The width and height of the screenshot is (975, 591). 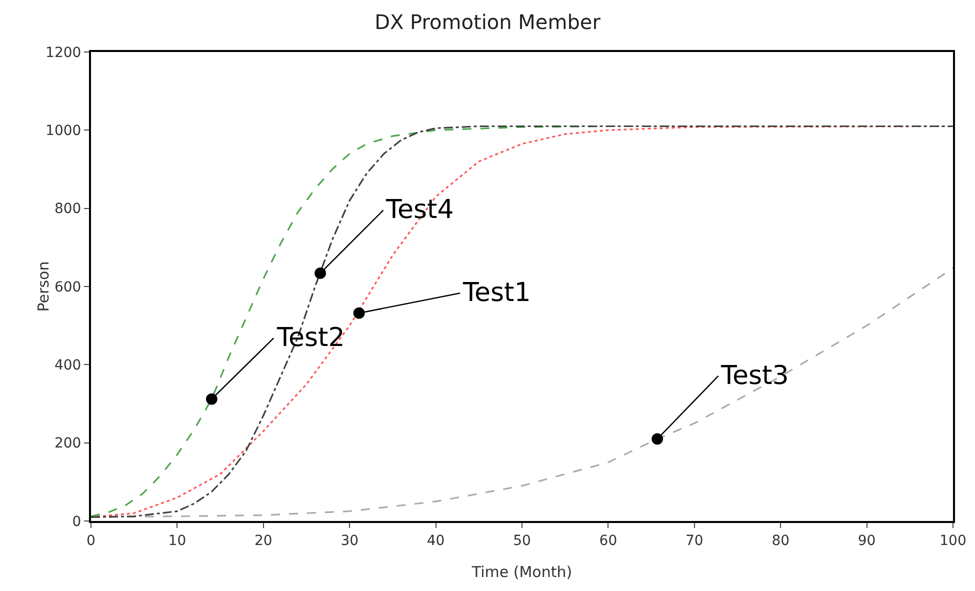 What do you see at coordinates (488, 22) in the screenshot?
I see `chart-title: DX Promotion Member` at bounding box center [488, 22].